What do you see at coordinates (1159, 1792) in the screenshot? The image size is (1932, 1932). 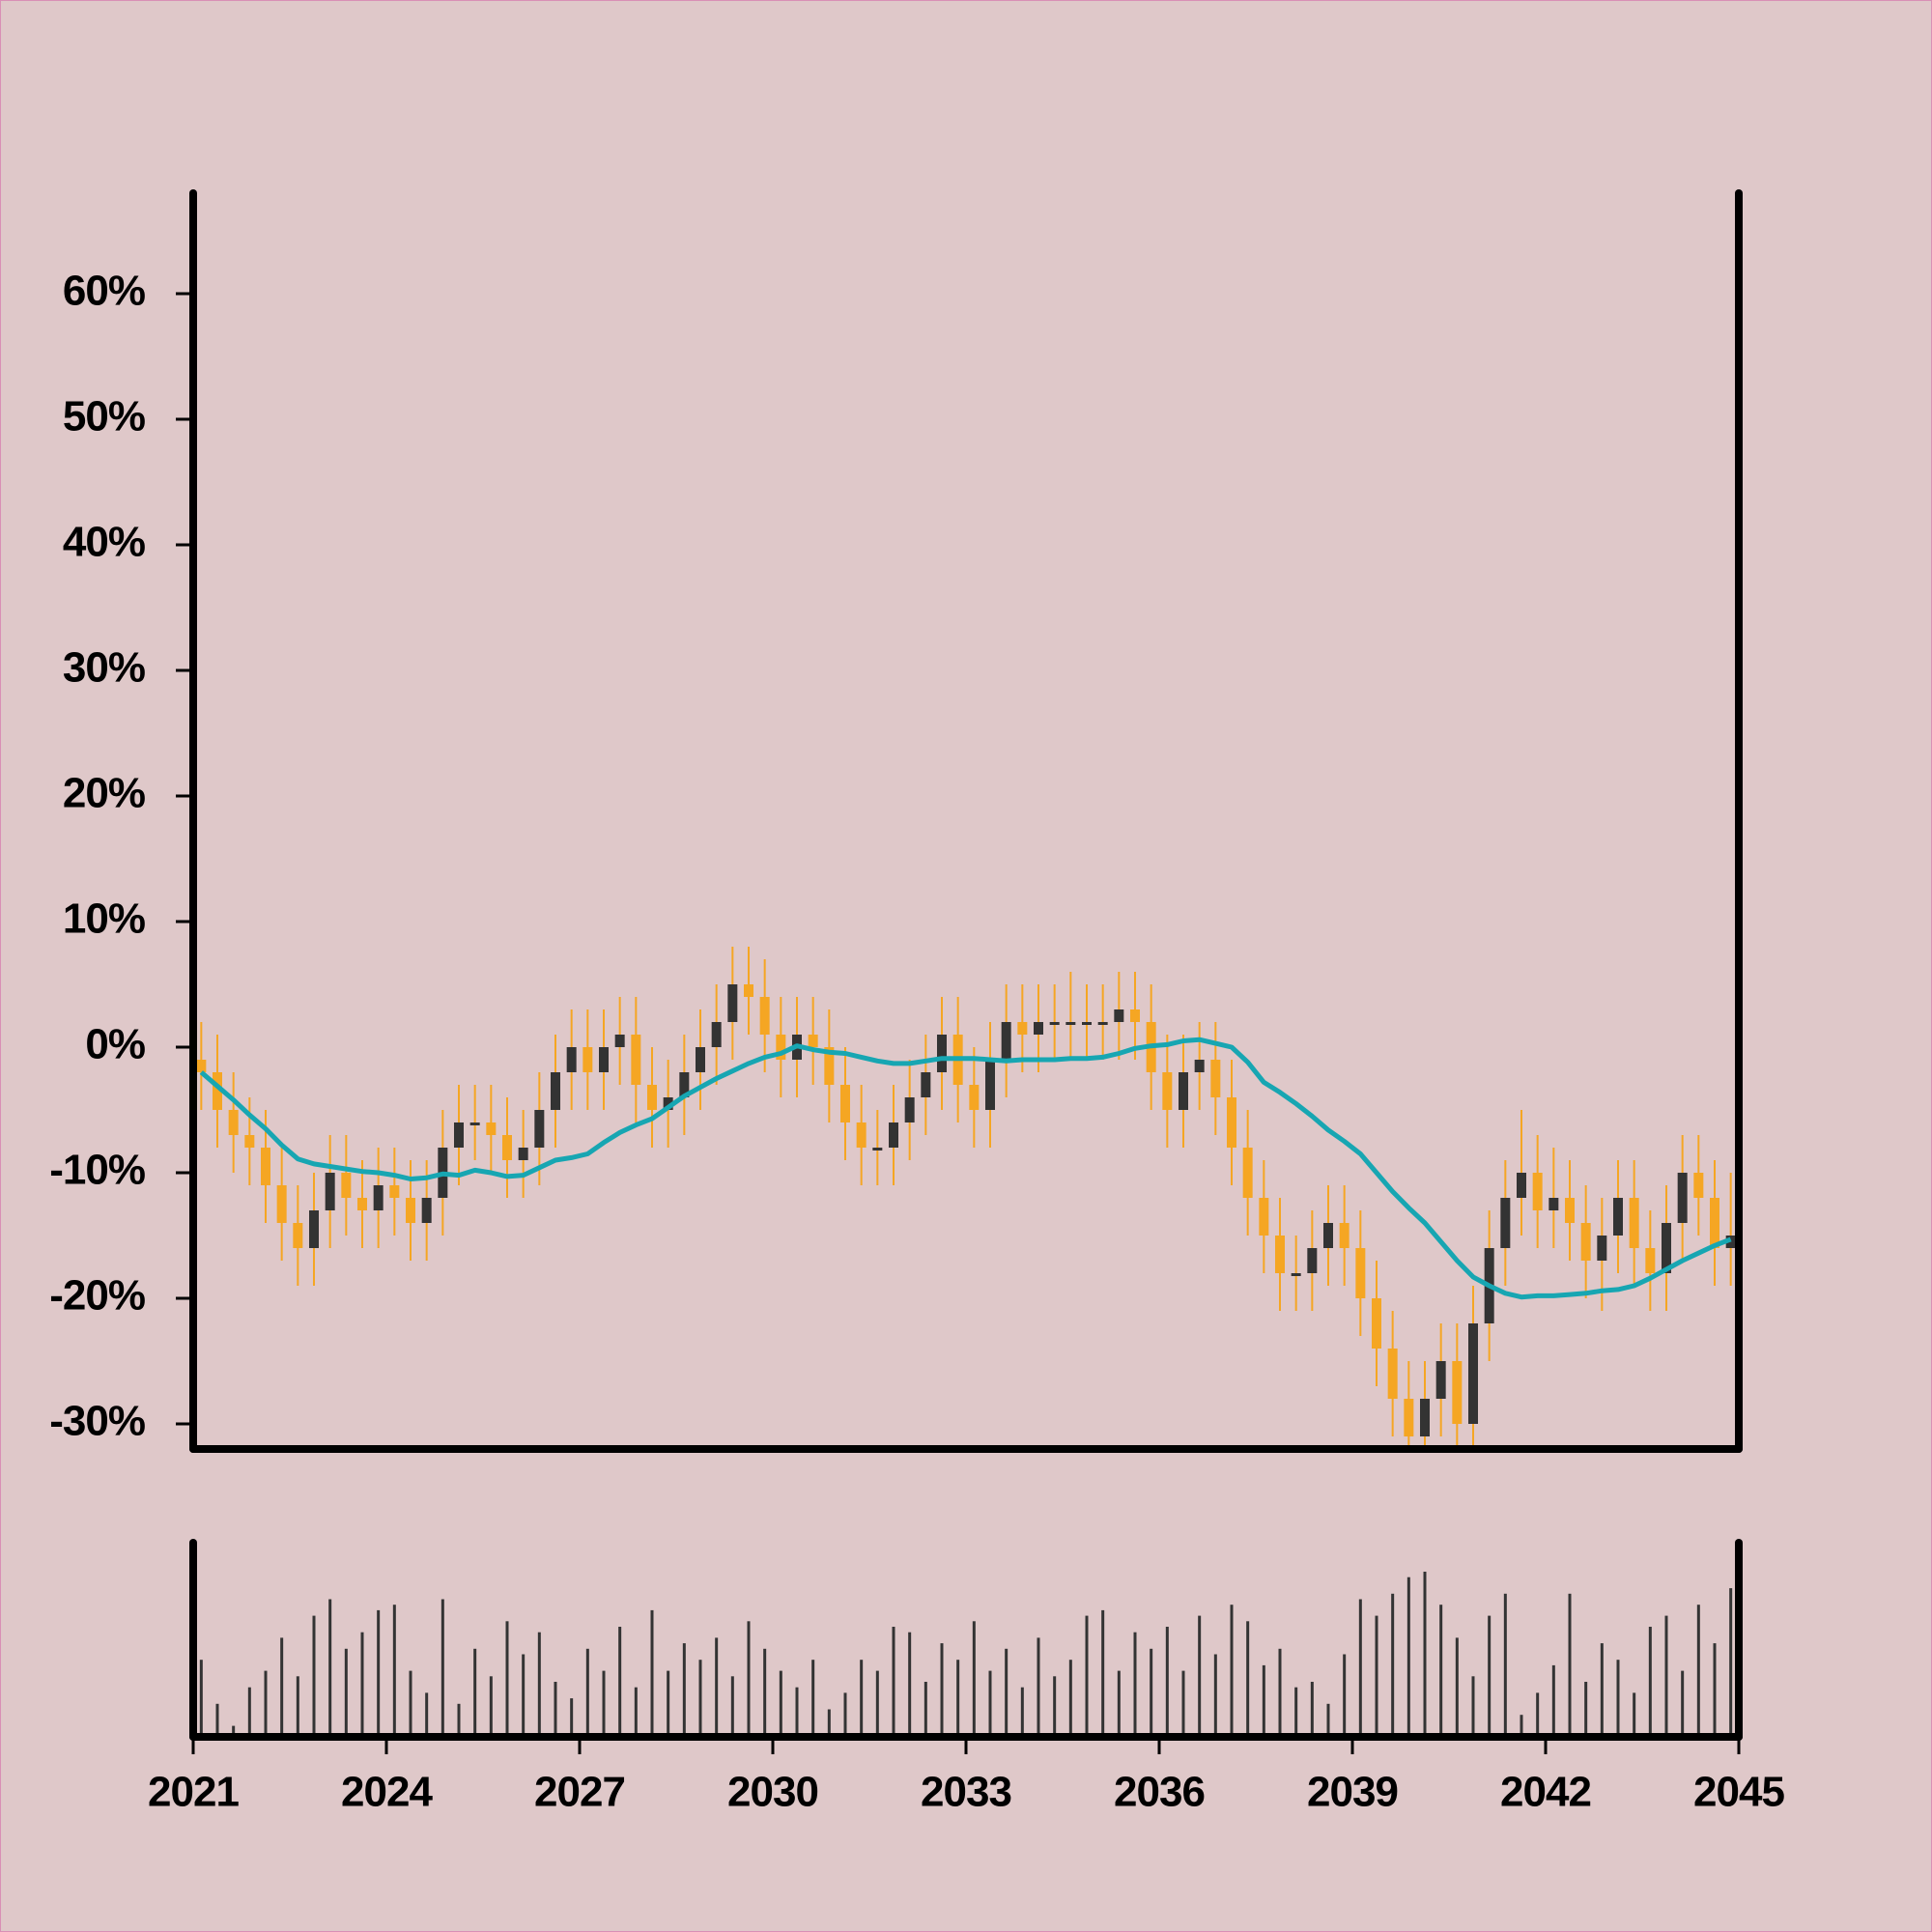 I see `x-tick-label: 2036` at bounding box center [1159, 1792].